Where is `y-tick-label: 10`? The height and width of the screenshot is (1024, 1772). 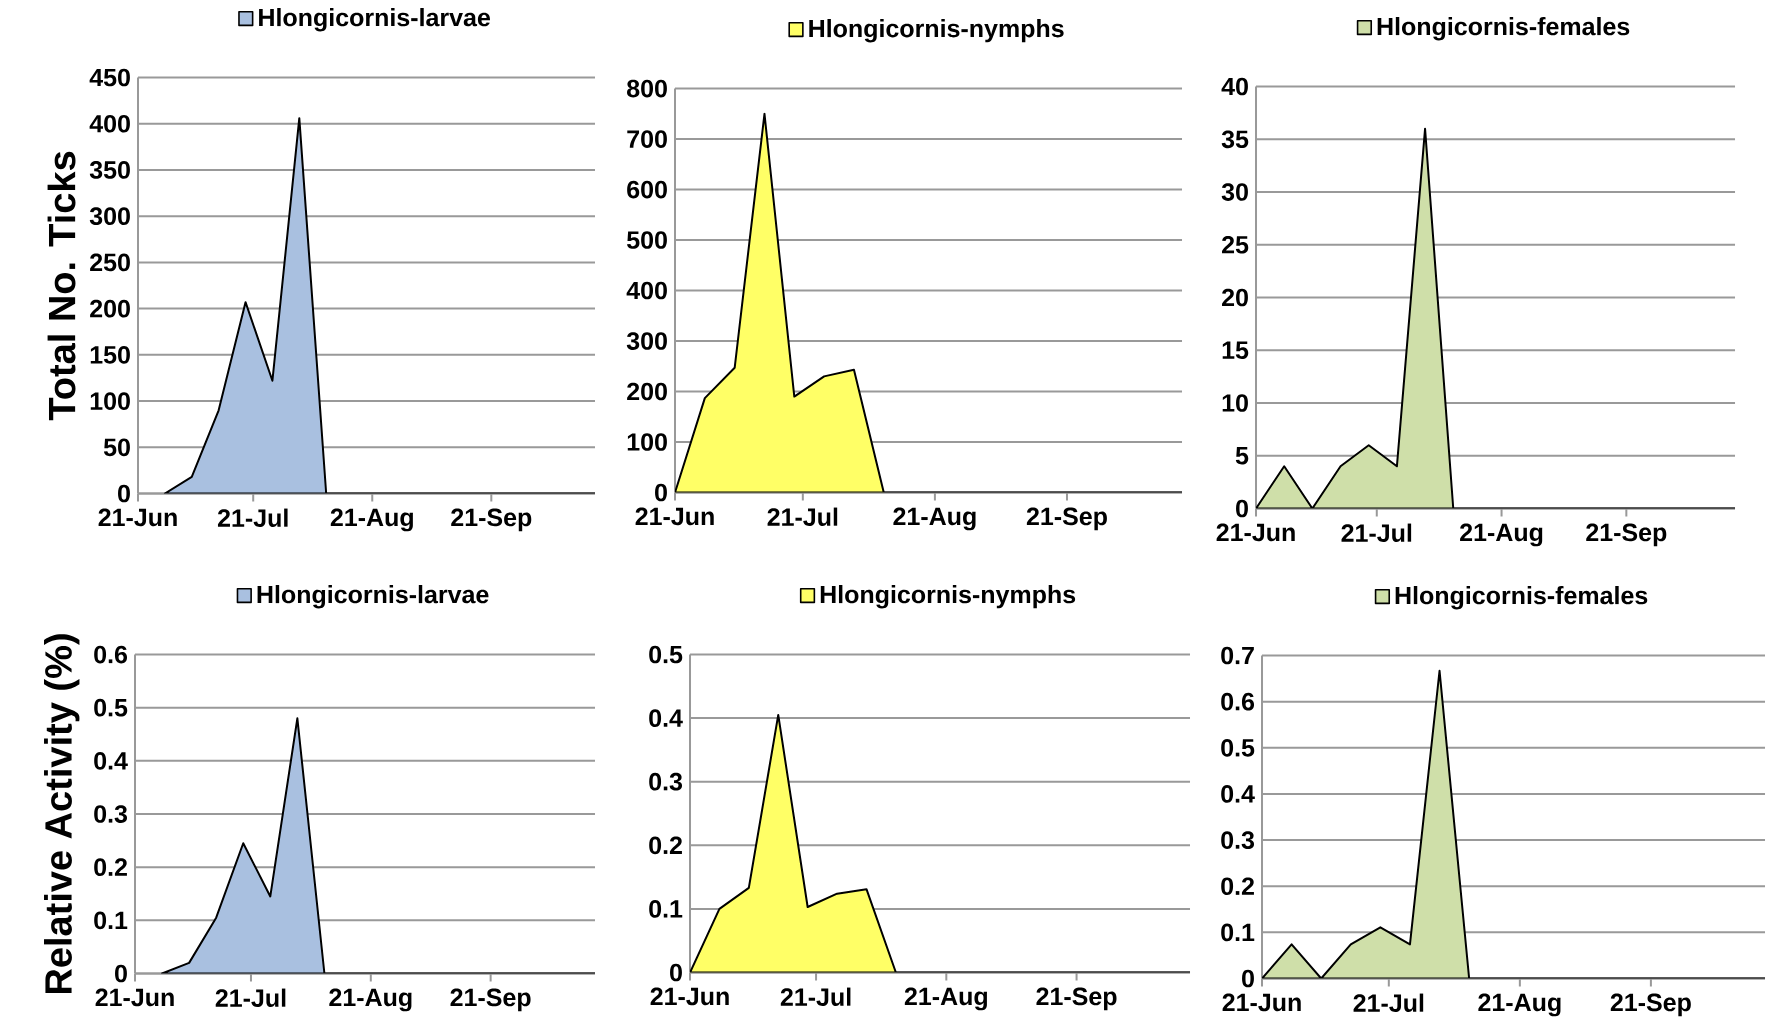 y-tick-label: 10 is located at coordinates (1235, 403).